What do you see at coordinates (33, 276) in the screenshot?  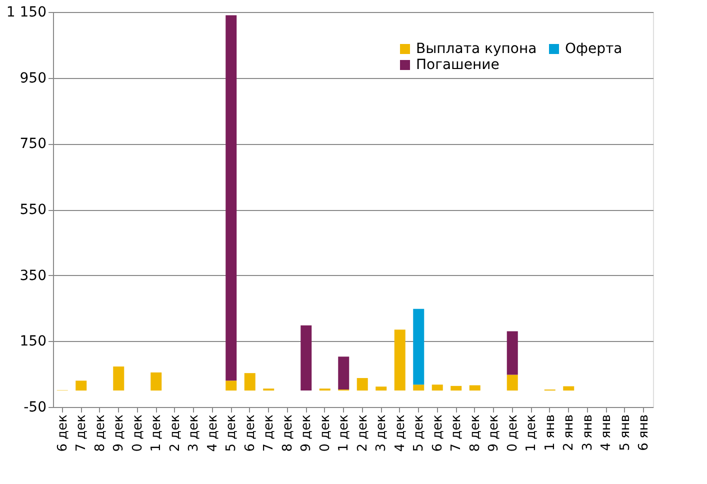 I see `y-tick-label: 350` at bounding box center [33, 276].